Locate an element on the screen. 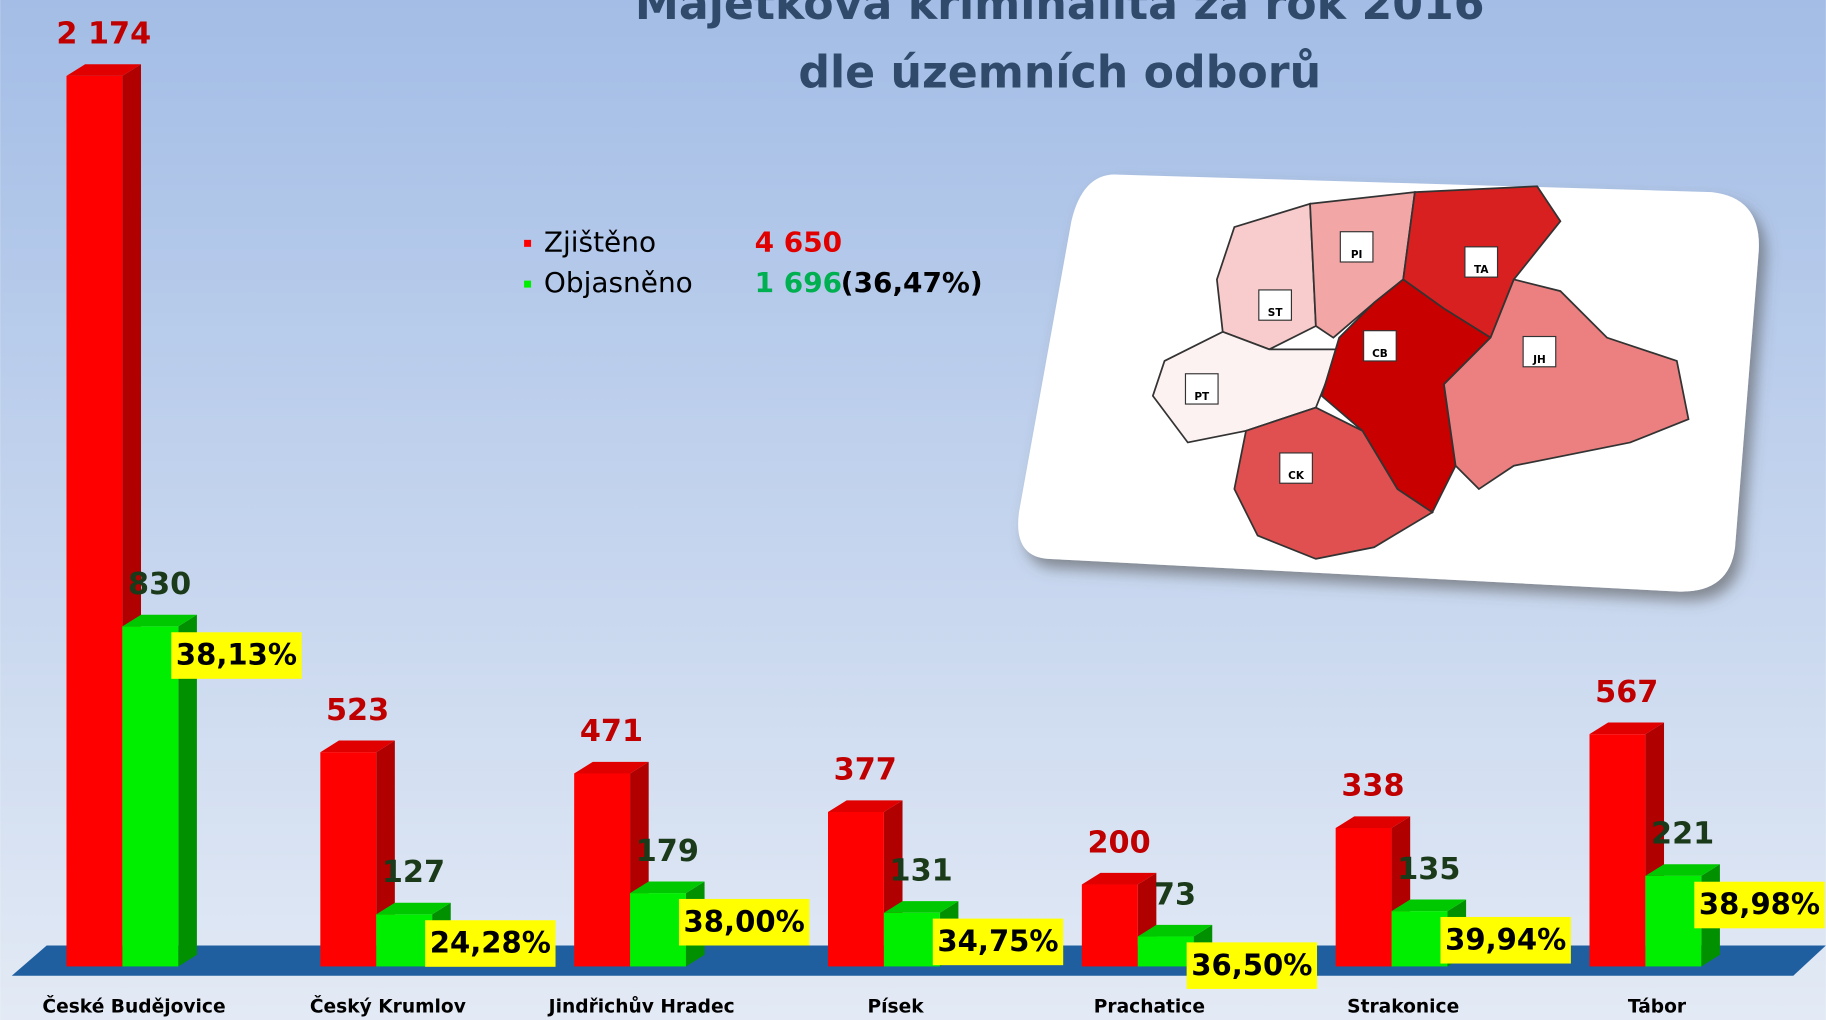 The width and height of the screenshot is (1826, 1020). map-label: CK is located at coordinates (1296, 476).